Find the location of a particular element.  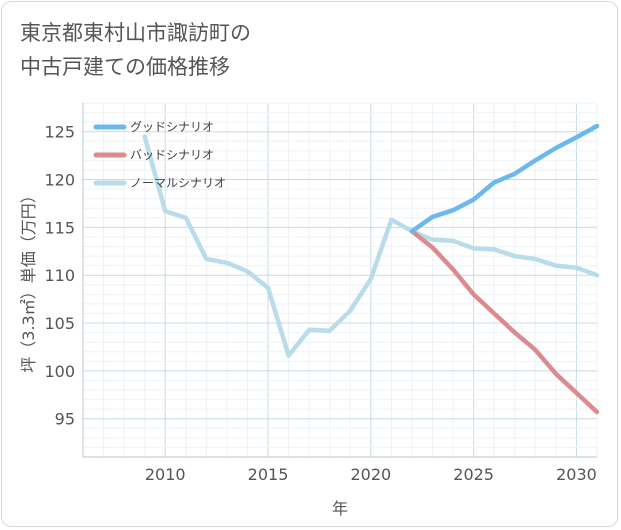

y-axis-title: 坪（3.3㎡）単価（万円） is located at coordinates (28, 279).